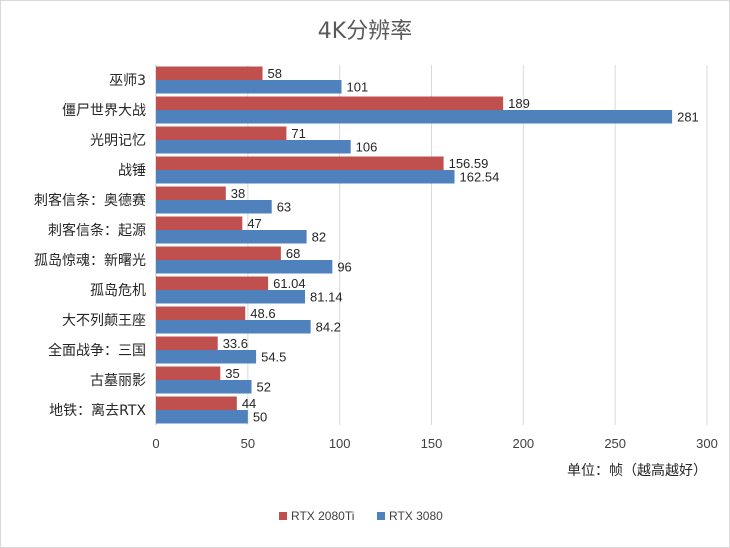 The image size is (730, 548). Describe the element at coordinates (358, 87) in the screenshot. I see `data-label: 101` at that location.